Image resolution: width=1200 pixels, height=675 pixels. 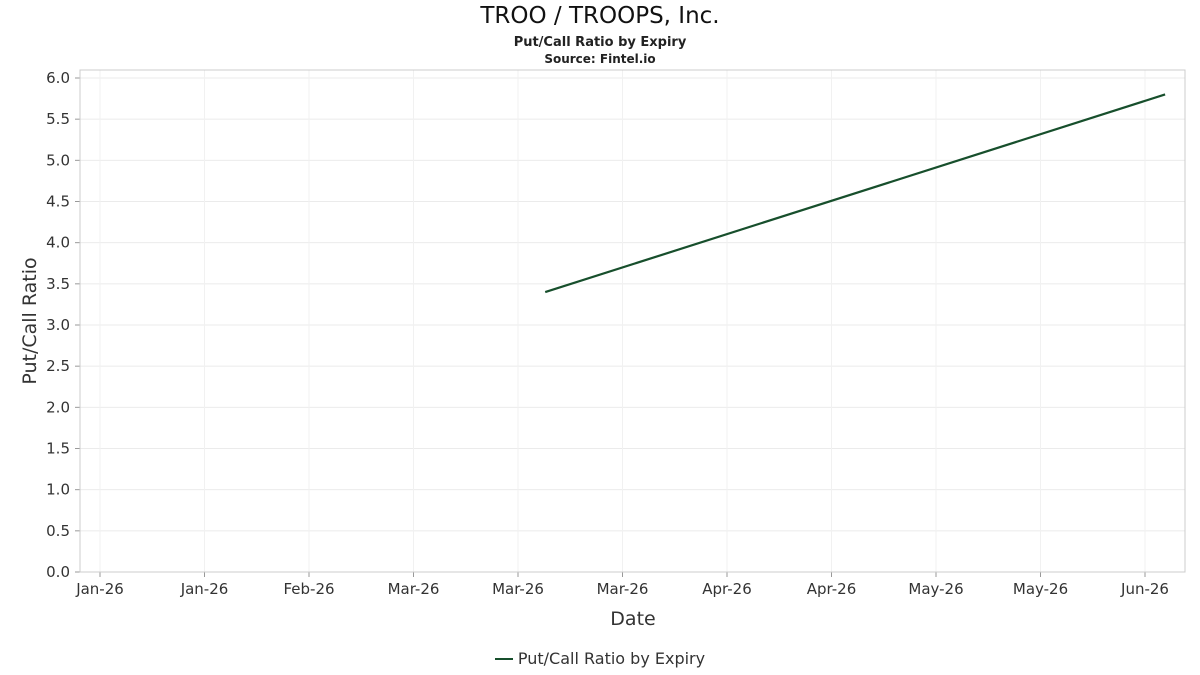 What do you see at coordinates (58, 284) in the screenshot?
I see `svg-text: 3.5` at bounding box center [58, 284].